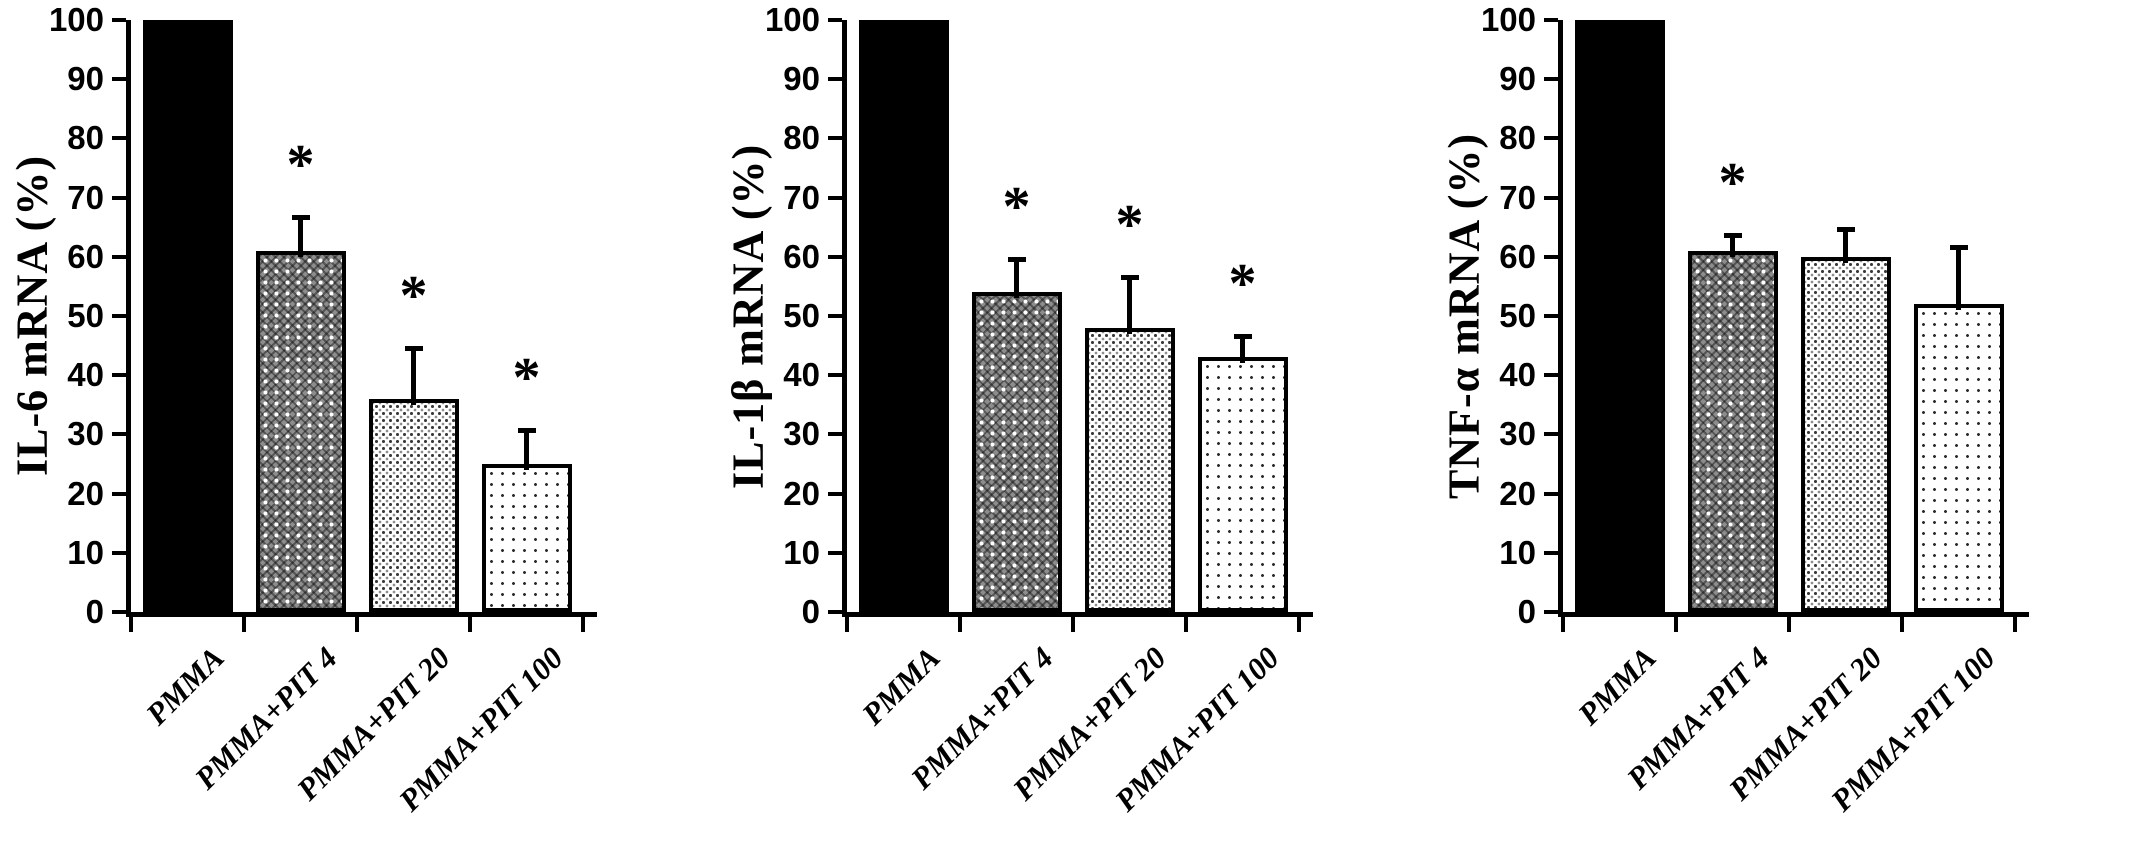  Describe the element at coordinates (1517, 197) in the screenshot. I see `y-tick-label: 70` at that location.